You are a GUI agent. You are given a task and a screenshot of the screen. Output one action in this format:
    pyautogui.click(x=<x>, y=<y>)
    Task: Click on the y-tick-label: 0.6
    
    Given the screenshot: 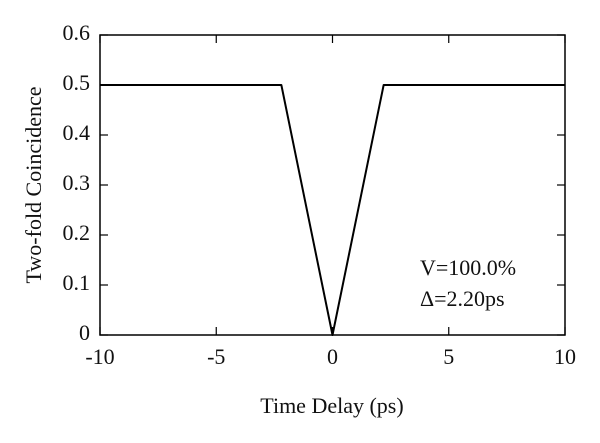 What is the action you would take?
    pyautogui.click(x=77, y=32)
    